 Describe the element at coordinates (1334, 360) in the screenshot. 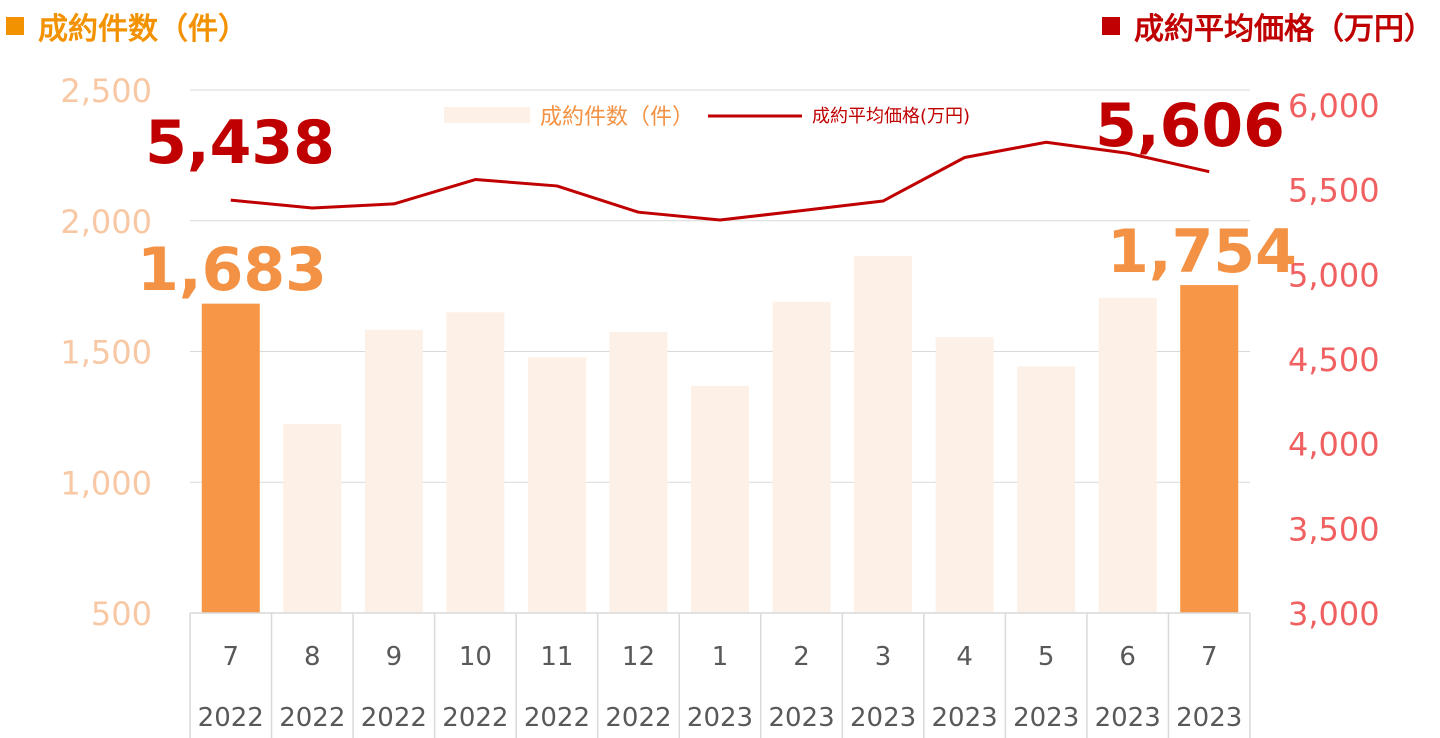

I see `right-tick-label: 4,500` at that location.